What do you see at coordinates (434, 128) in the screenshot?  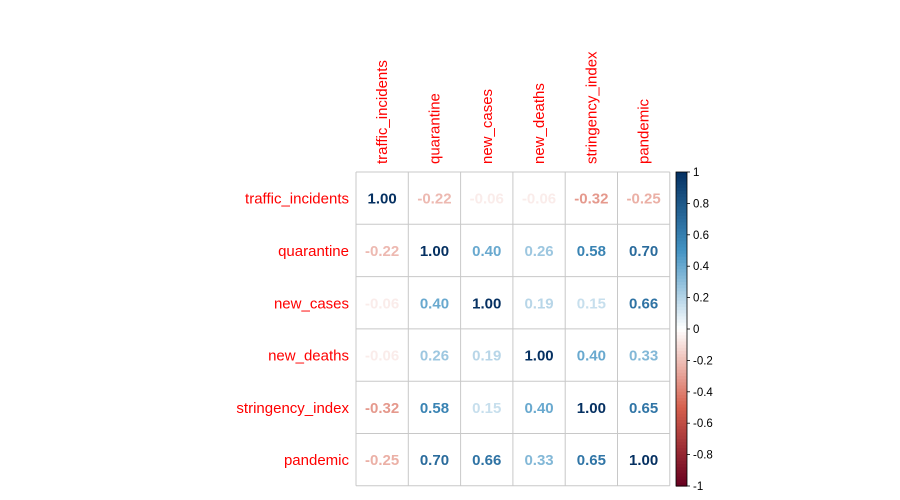 I see `column-label: quarantine` at bounding box center [434, 128].